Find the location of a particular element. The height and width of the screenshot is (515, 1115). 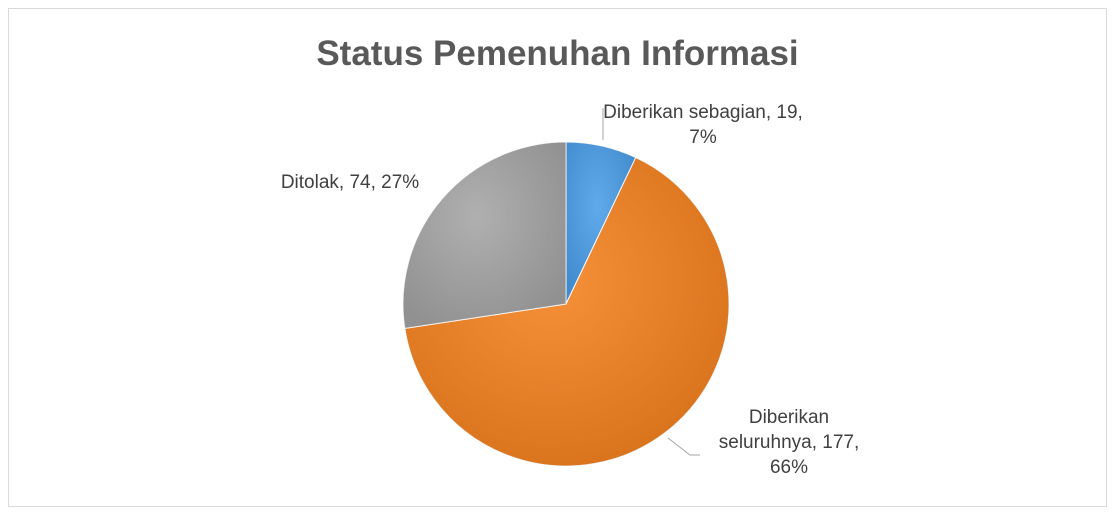

data-label: Diberikan seluruhnya, 177, 66% is located at coordinates (789, 442).